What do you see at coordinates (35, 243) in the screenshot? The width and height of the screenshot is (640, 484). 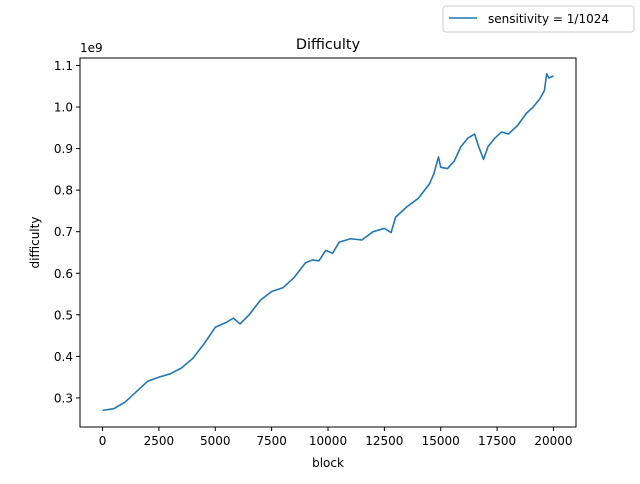 I see `y-axis-label: difficulty` at bounding box center [35, 243].